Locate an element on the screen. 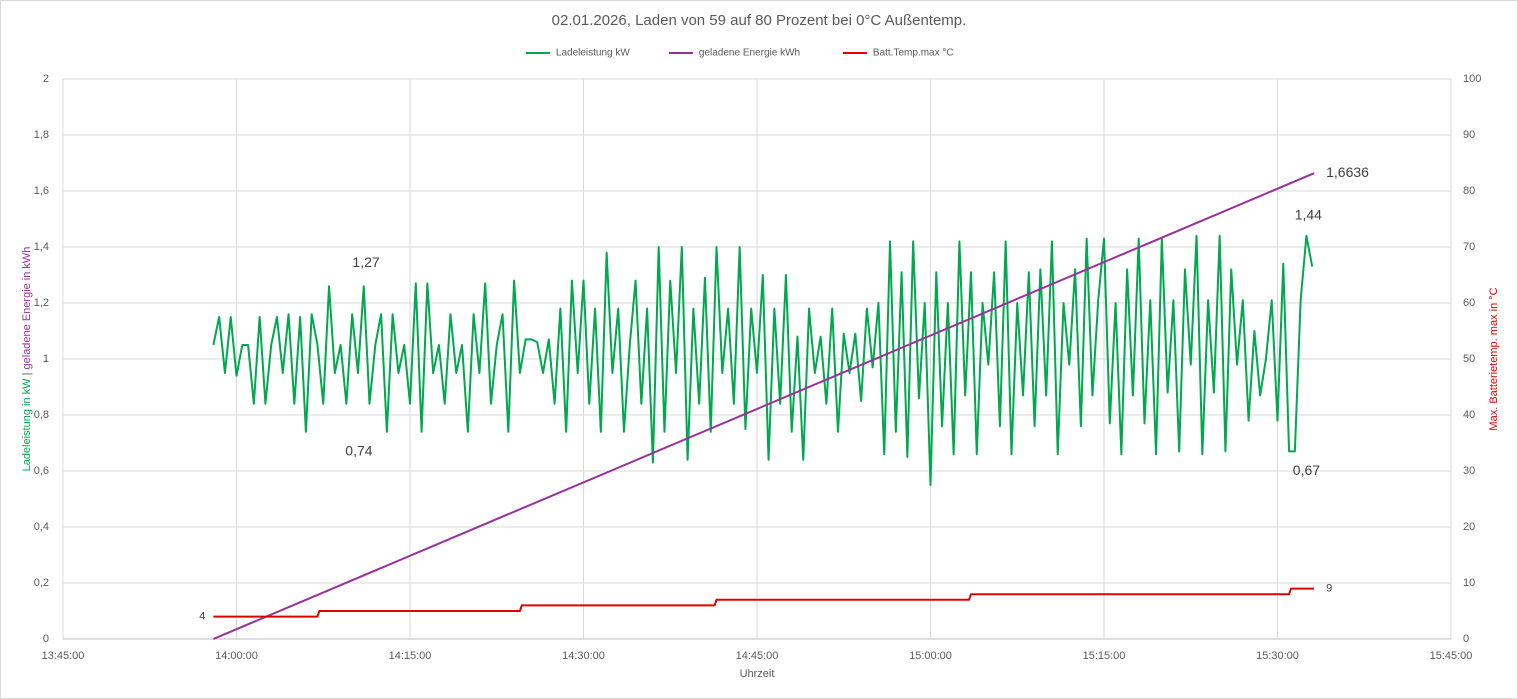 This screenshot has height=699, width=1518. y-tick-label: 0,4 is located at coordinates (41, 527).